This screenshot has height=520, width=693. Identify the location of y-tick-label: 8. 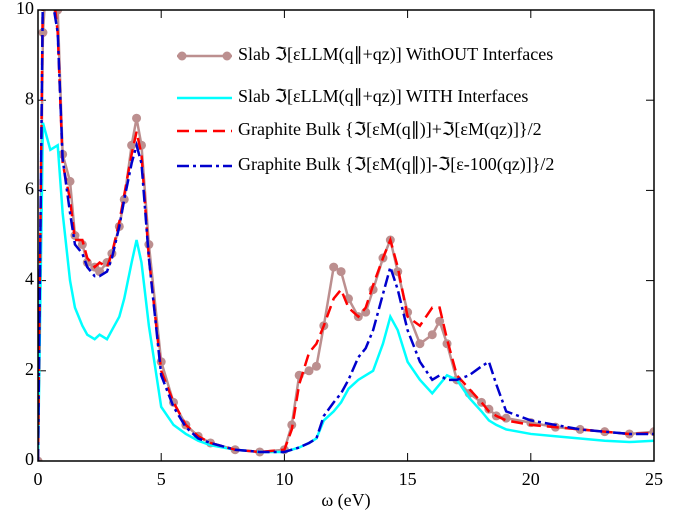
(29, 98).